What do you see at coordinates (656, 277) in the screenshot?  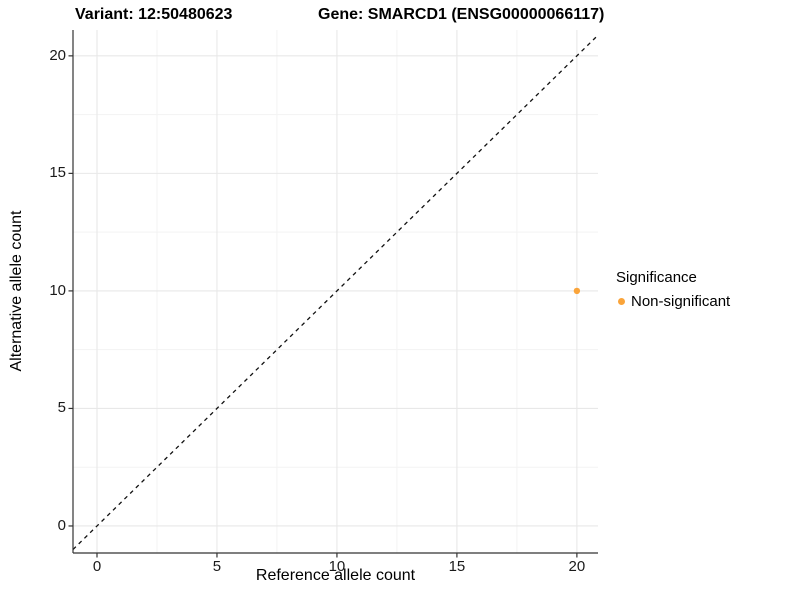 I see `legend-title: Significance` at bounding box center [656, 277].